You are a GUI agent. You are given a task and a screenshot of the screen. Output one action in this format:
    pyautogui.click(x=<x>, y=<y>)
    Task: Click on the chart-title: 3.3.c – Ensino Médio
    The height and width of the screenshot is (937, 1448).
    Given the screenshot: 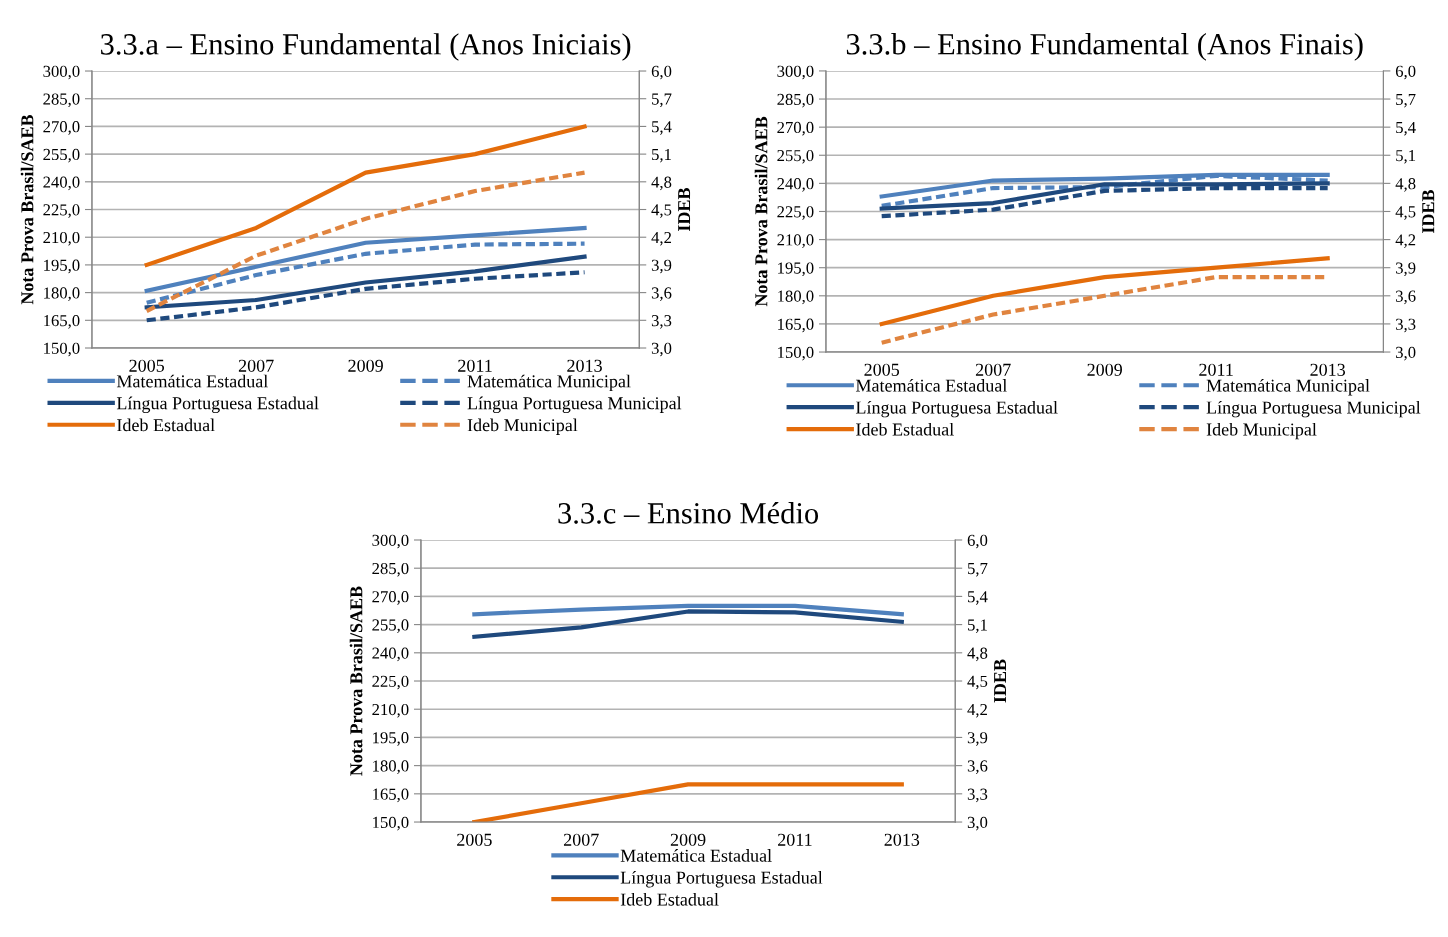 What is the action you would take?
    pyautogui.click(x=688, y=513)
    